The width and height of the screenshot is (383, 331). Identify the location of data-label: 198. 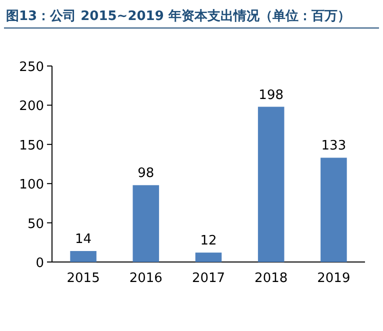
(271, 95).